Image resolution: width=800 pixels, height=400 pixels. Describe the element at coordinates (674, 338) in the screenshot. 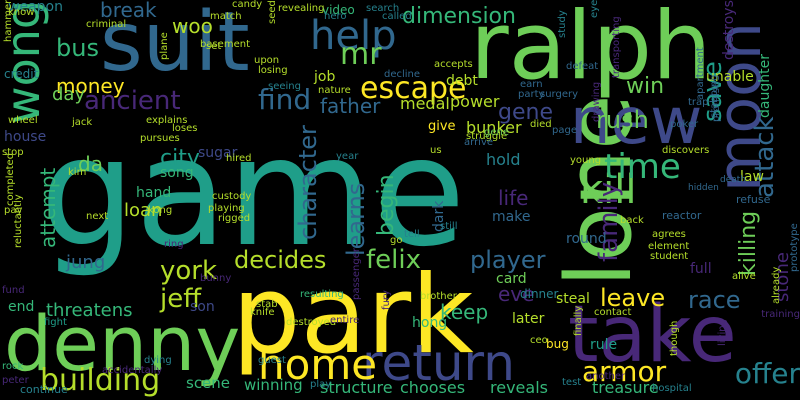

I see `word-though: though` at that location.